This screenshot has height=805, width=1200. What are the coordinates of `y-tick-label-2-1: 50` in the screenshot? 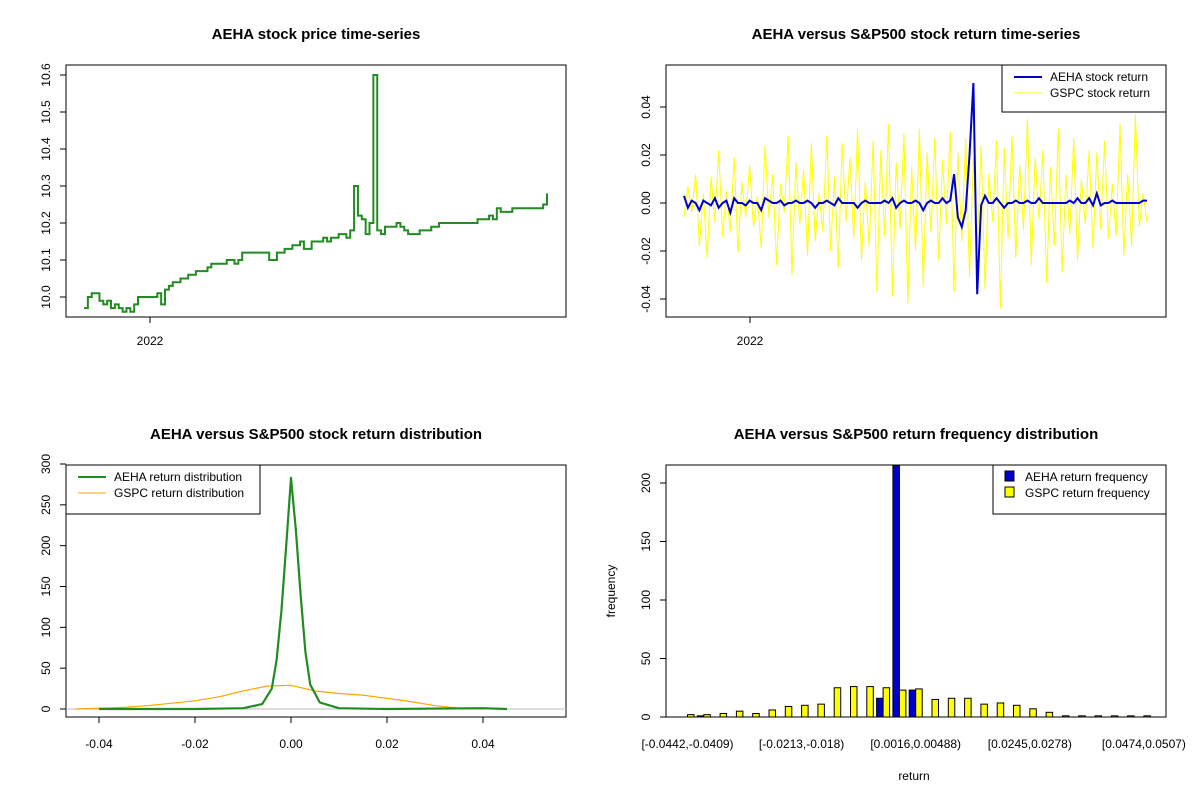 It's located at (46, 668).